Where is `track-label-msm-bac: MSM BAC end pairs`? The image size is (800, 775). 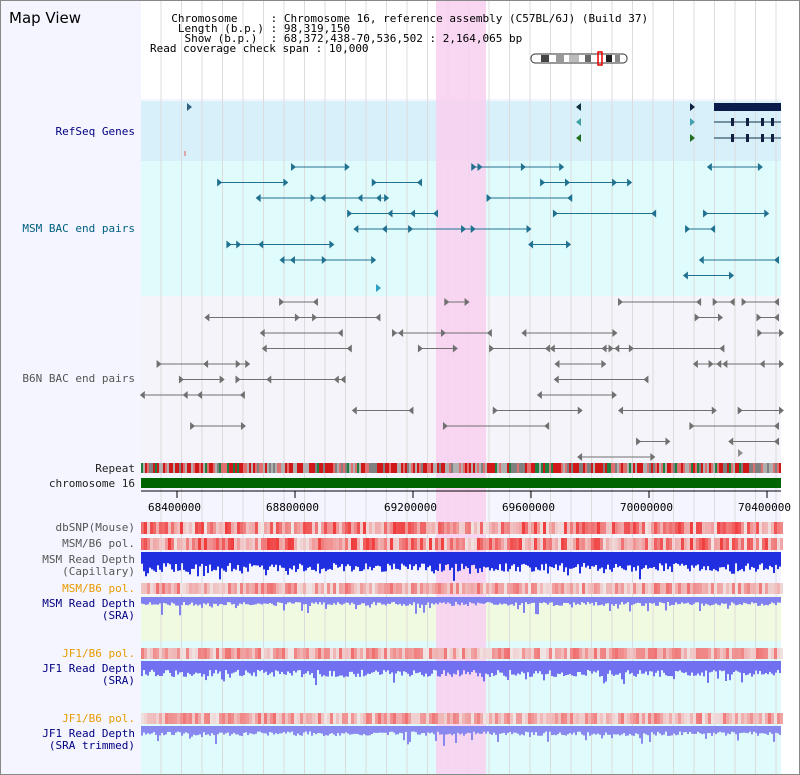
track-label-msm-bac: MSM BAC end pairs is located at coordinates (78, 228).